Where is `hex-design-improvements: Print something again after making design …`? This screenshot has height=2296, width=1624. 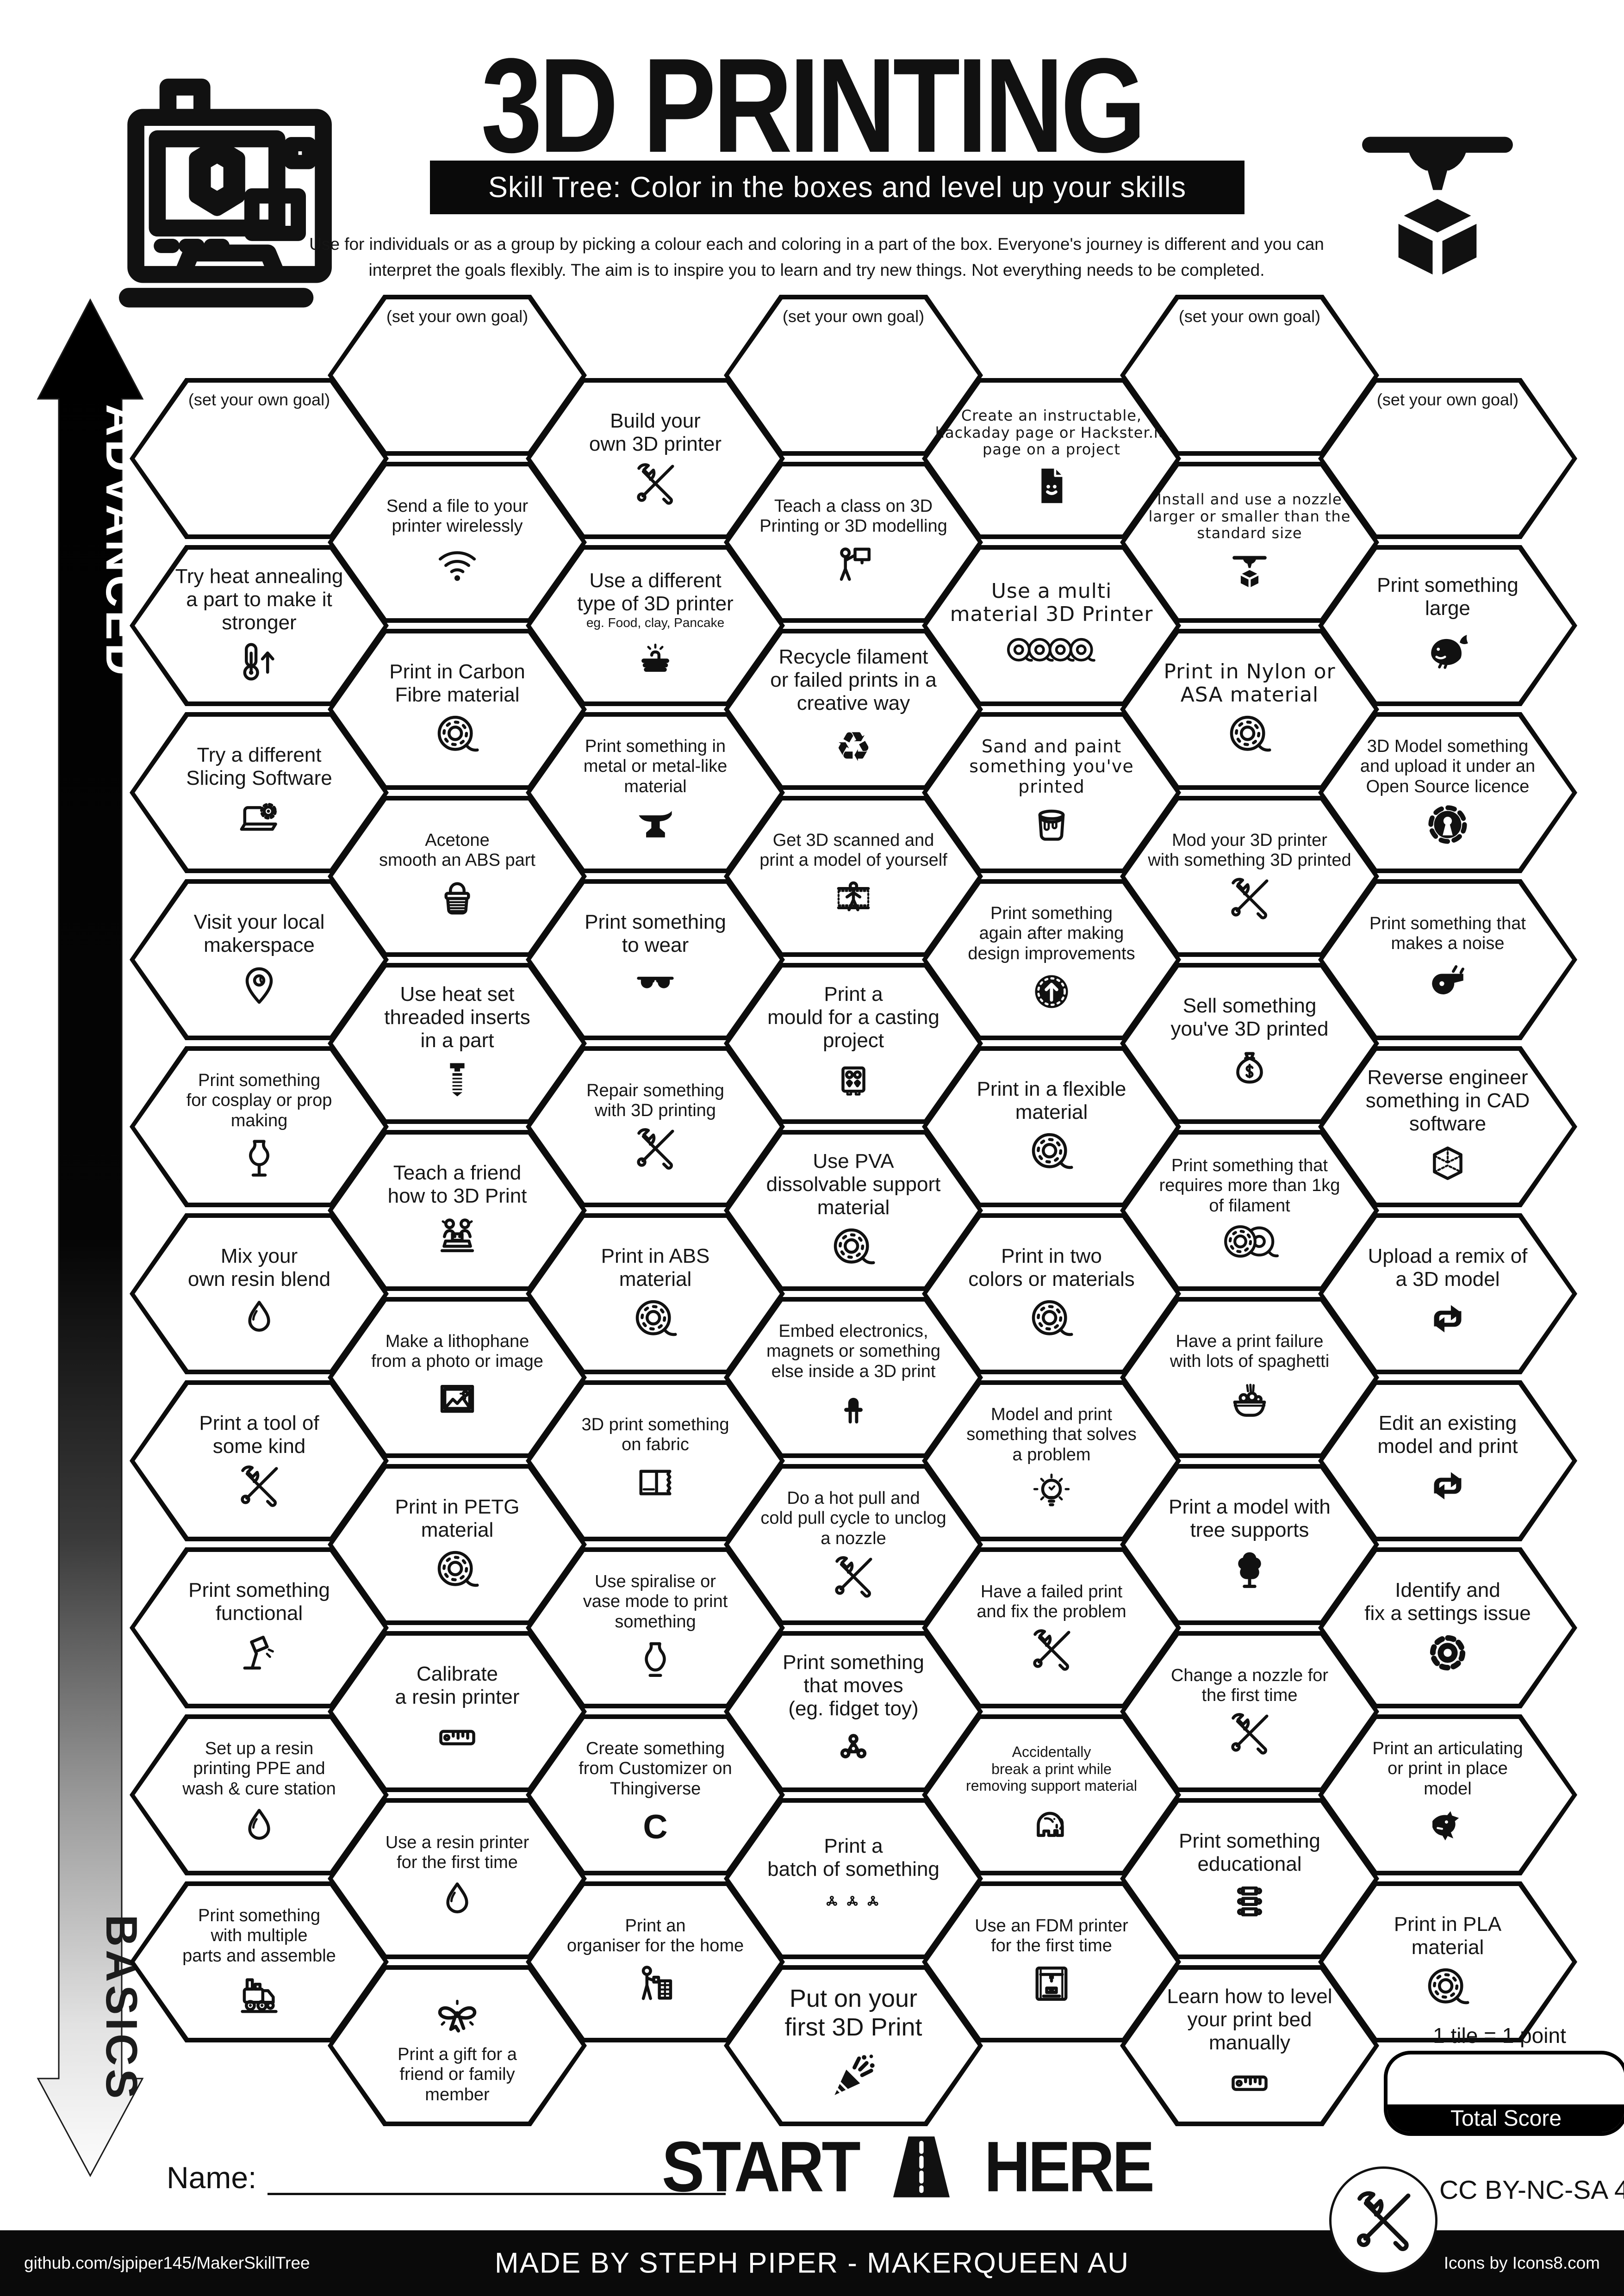
hex-design-improvements: Print something again after making design … is located at coordinates (1051, 960).